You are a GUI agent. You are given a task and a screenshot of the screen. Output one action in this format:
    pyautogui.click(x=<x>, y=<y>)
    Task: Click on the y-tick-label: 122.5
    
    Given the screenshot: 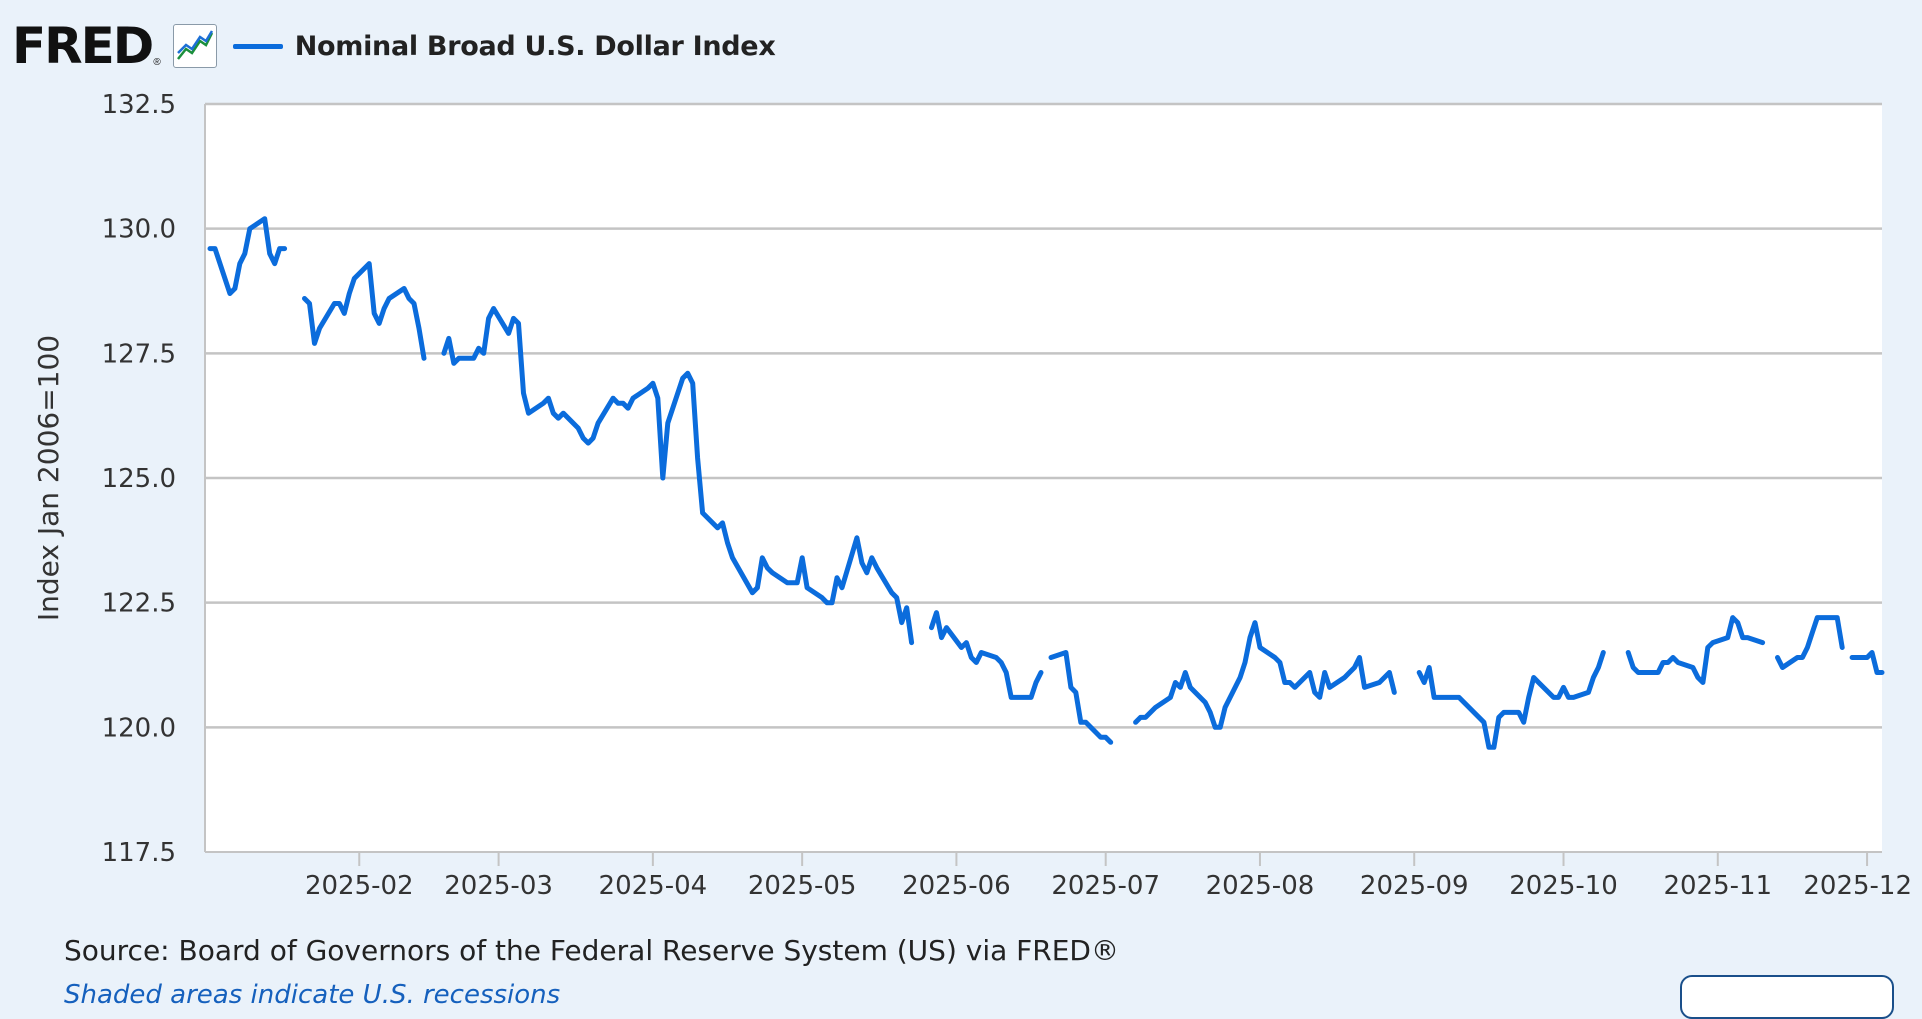 What is the action you would take?
    pyautogui.click(x=139, y=604)
    